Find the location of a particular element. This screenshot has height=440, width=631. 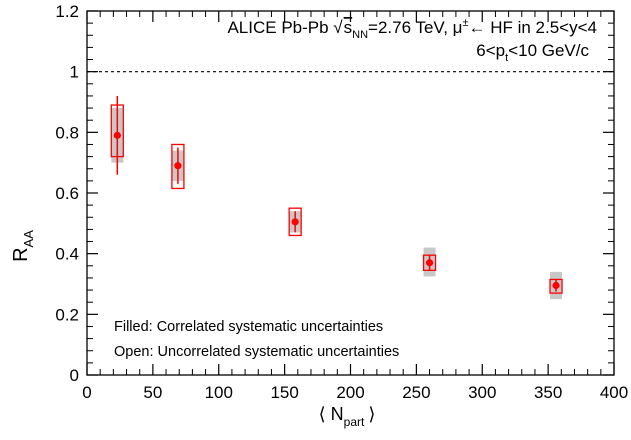

y-tick-label: 0.4 is located at coordinates (67, 254).